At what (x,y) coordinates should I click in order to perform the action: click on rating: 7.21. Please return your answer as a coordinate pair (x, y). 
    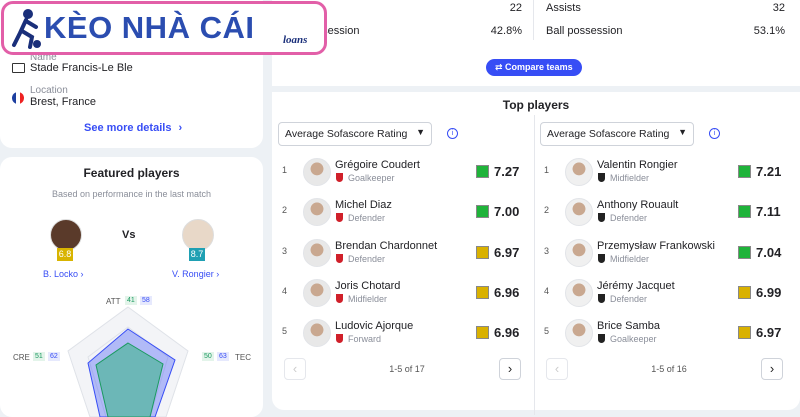
    Looking at the image, I should click on (769, 171).